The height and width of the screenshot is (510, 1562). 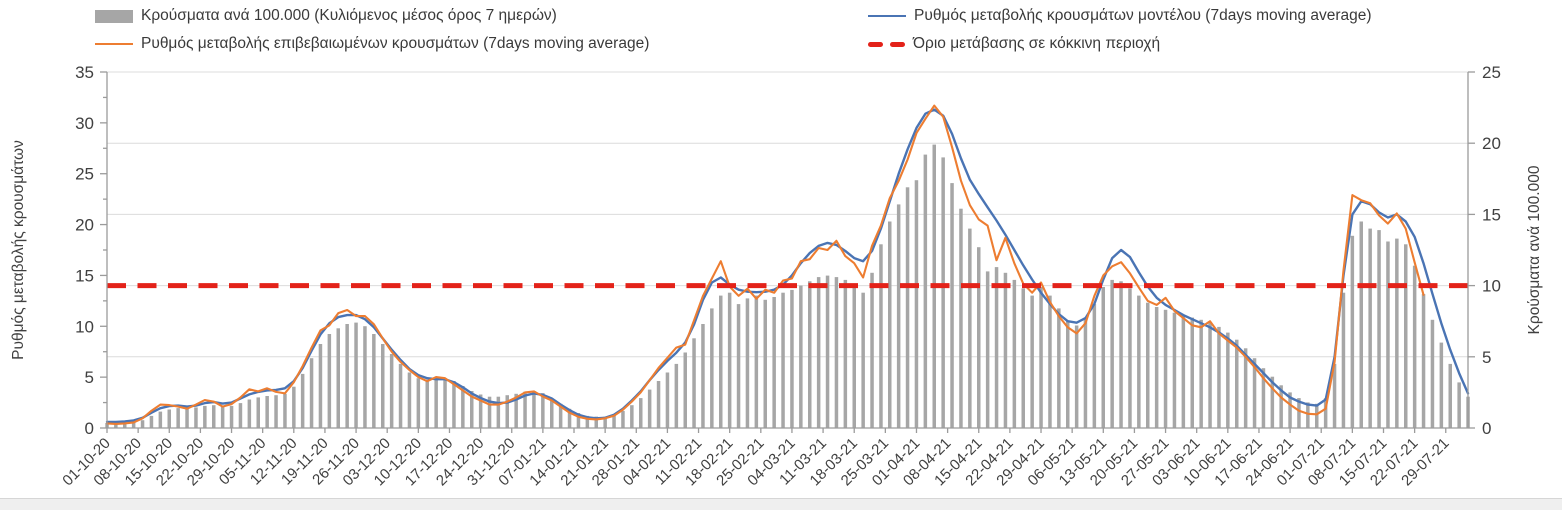 I want to click on svg-text: 30, so click(x=84, y=123).